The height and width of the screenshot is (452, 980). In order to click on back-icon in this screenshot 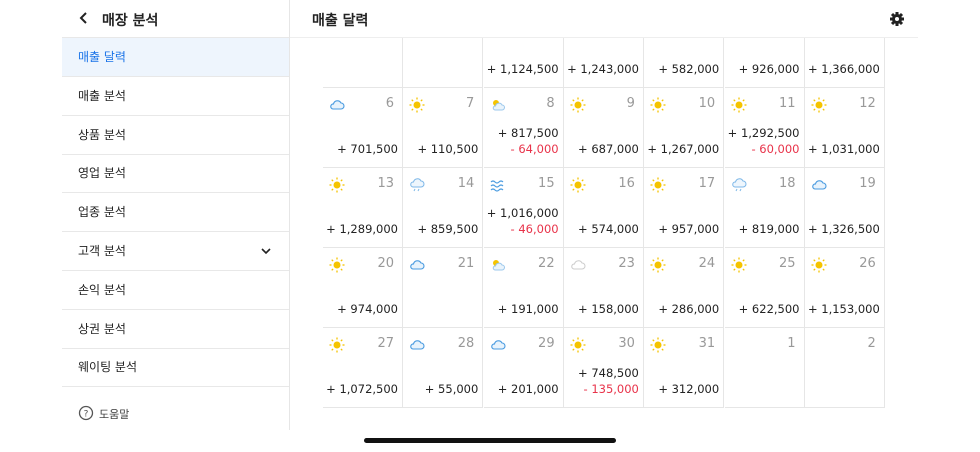, I will do `click(84, 18)`.